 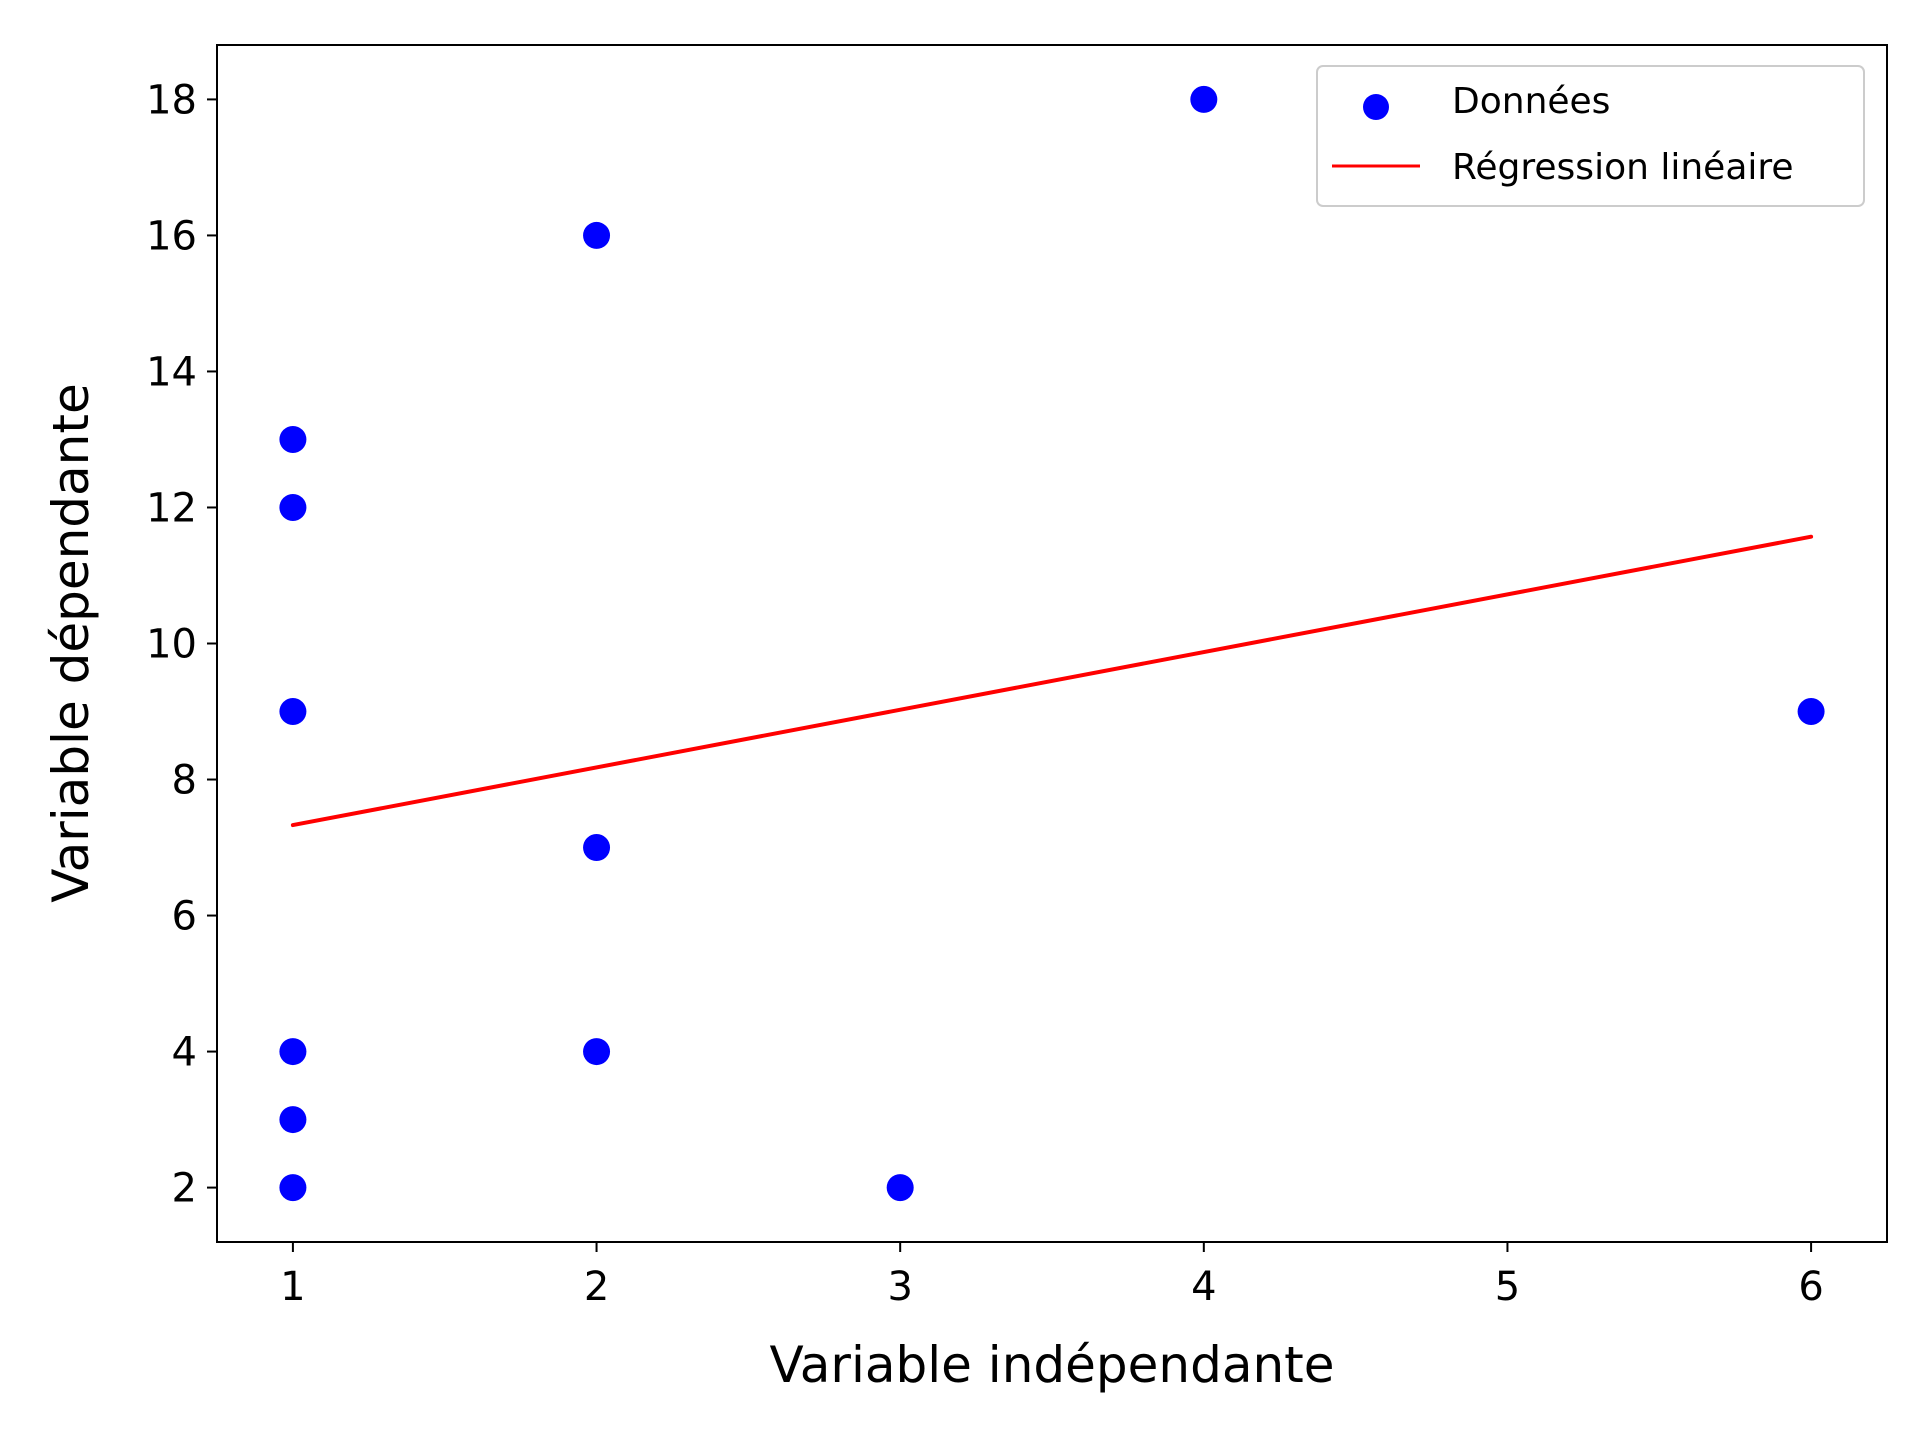 I want to click on legend-frame, so click(x=1590, y=136).